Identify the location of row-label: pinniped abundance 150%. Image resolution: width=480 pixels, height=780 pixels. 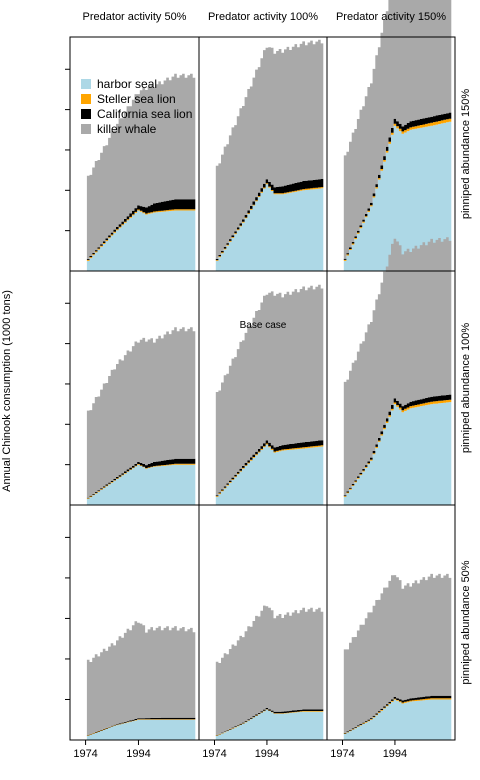
(466, 154).